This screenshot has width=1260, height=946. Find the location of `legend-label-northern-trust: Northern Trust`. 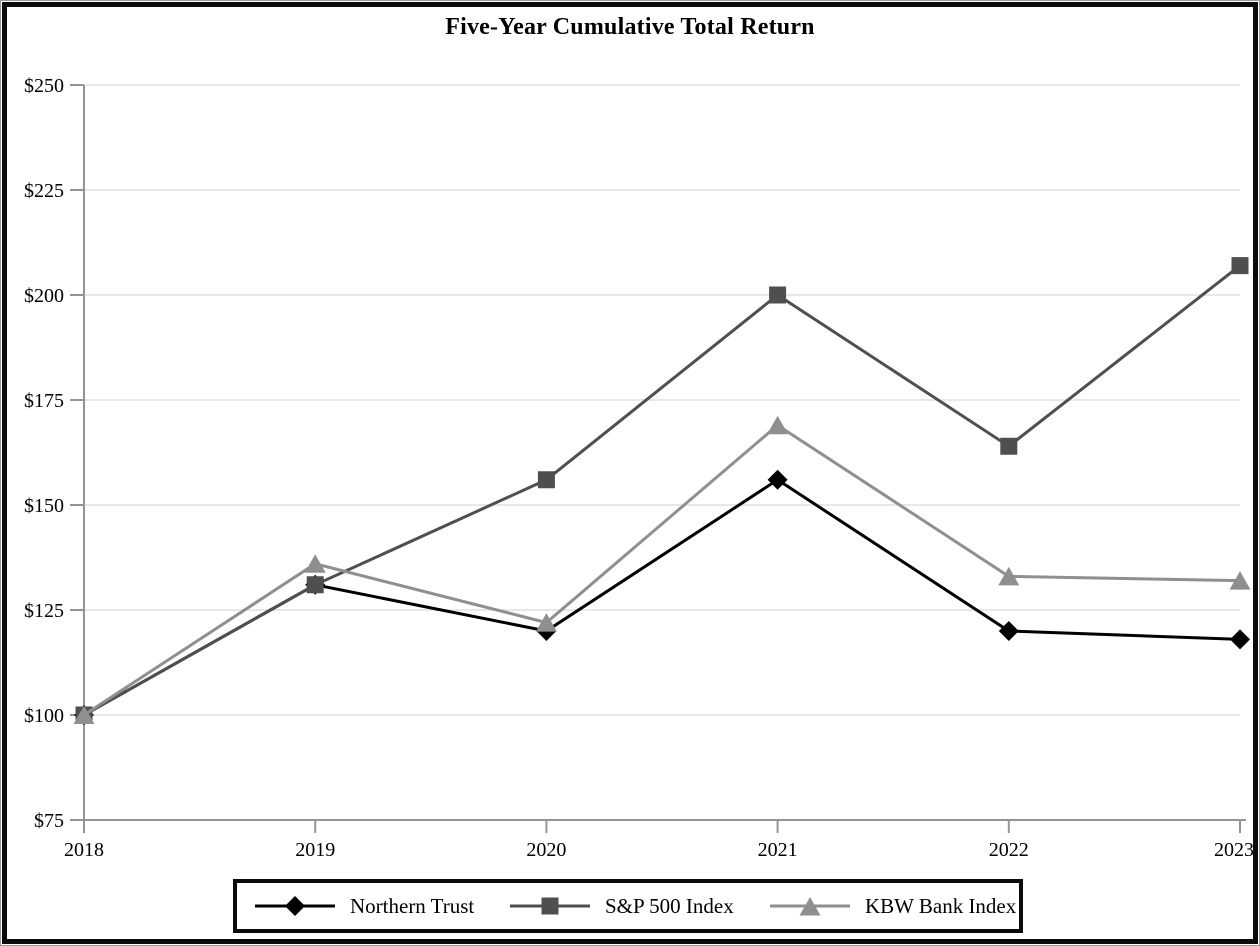

legend-label-northern-trust: Northern Trust is located at coordinates (412, 905).